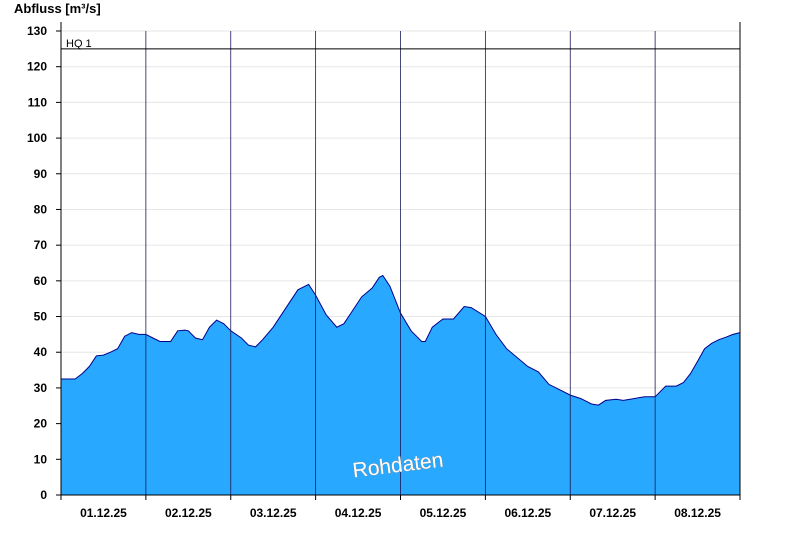  What do you see at coordinates (37, 263) in the screenshot?
I see `y-tick-labels: 0 10 20 30 40 50 60 70 80 90 100 110 120 130` at bounding box center [37, 263].